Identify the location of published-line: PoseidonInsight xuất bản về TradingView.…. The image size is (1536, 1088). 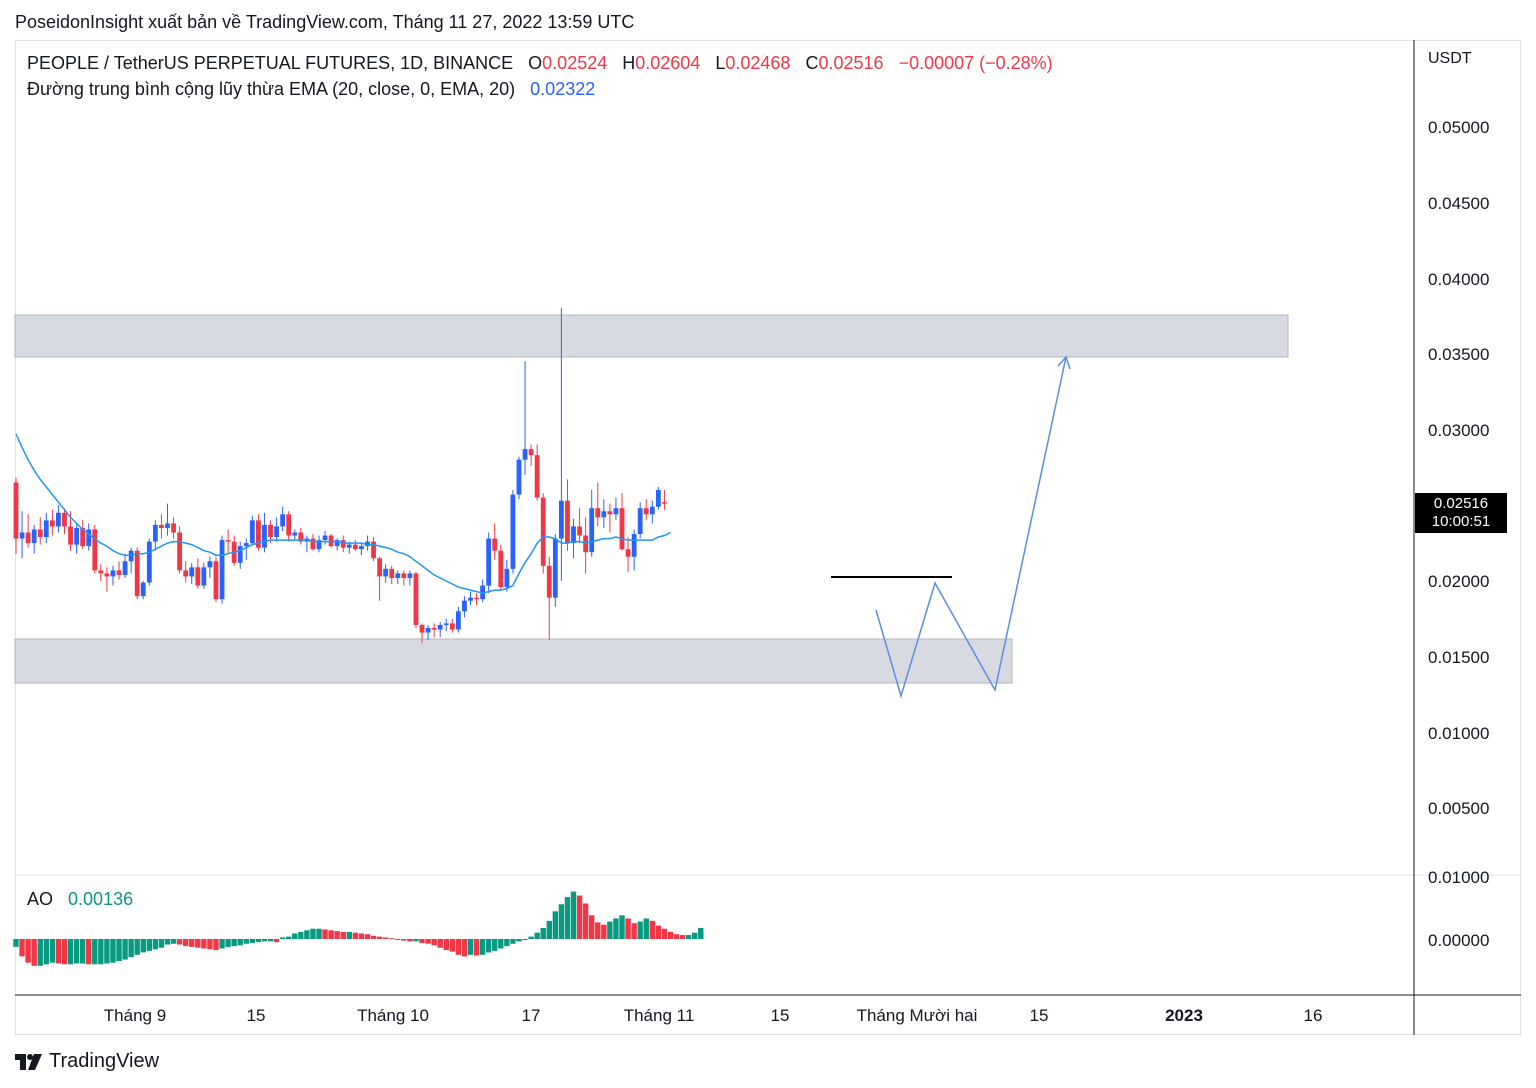
(325, 22).